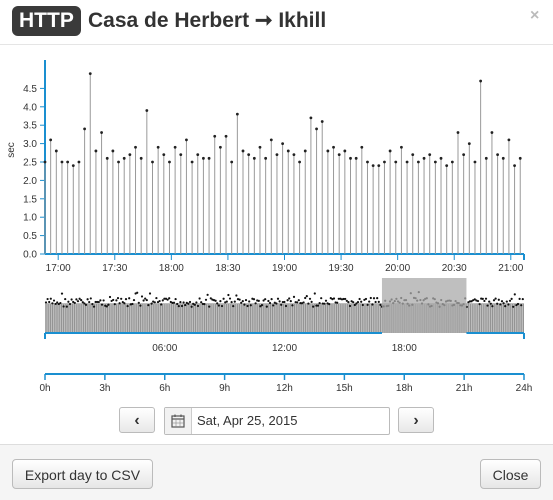  I want to click on overview-selection, so click(424, 305).